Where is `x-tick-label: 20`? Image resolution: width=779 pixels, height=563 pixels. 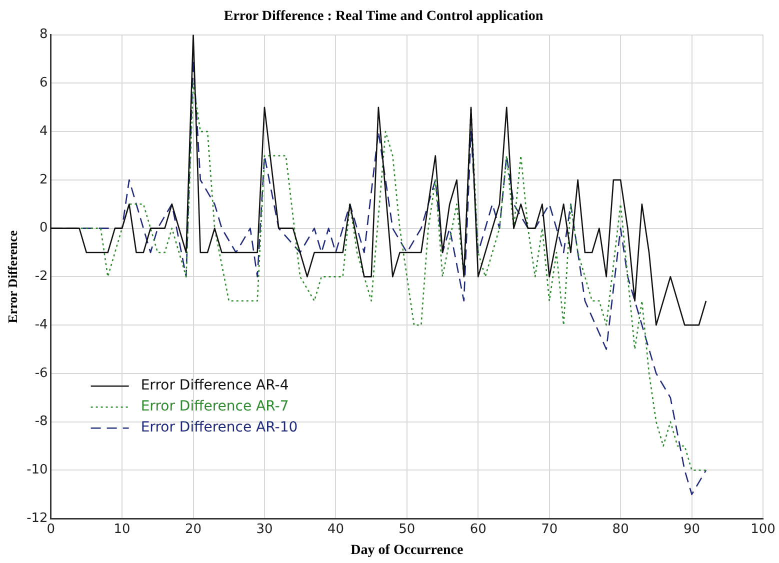
x-tick-label: 20 is located at coordinates (193, 529).